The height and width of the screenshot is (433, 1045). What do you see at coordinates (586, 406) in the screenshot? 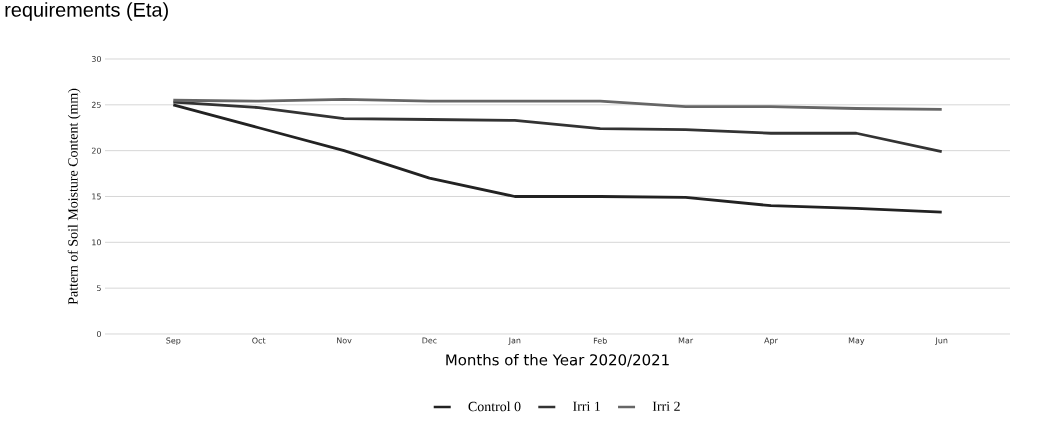
I see `legend-label: Irri 1` at bounding box center [586, 406].